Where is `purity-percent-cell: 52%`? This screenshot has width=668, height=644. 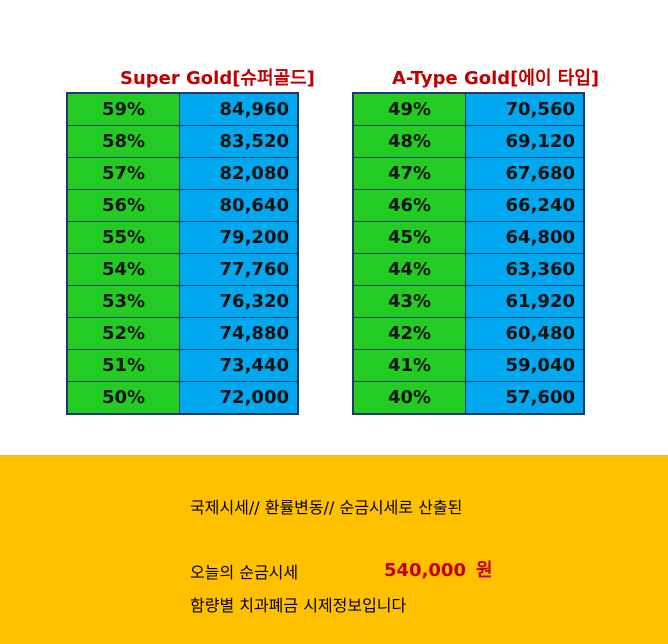 purity-percent-cell: 52% is located at coordinates (123, 333).